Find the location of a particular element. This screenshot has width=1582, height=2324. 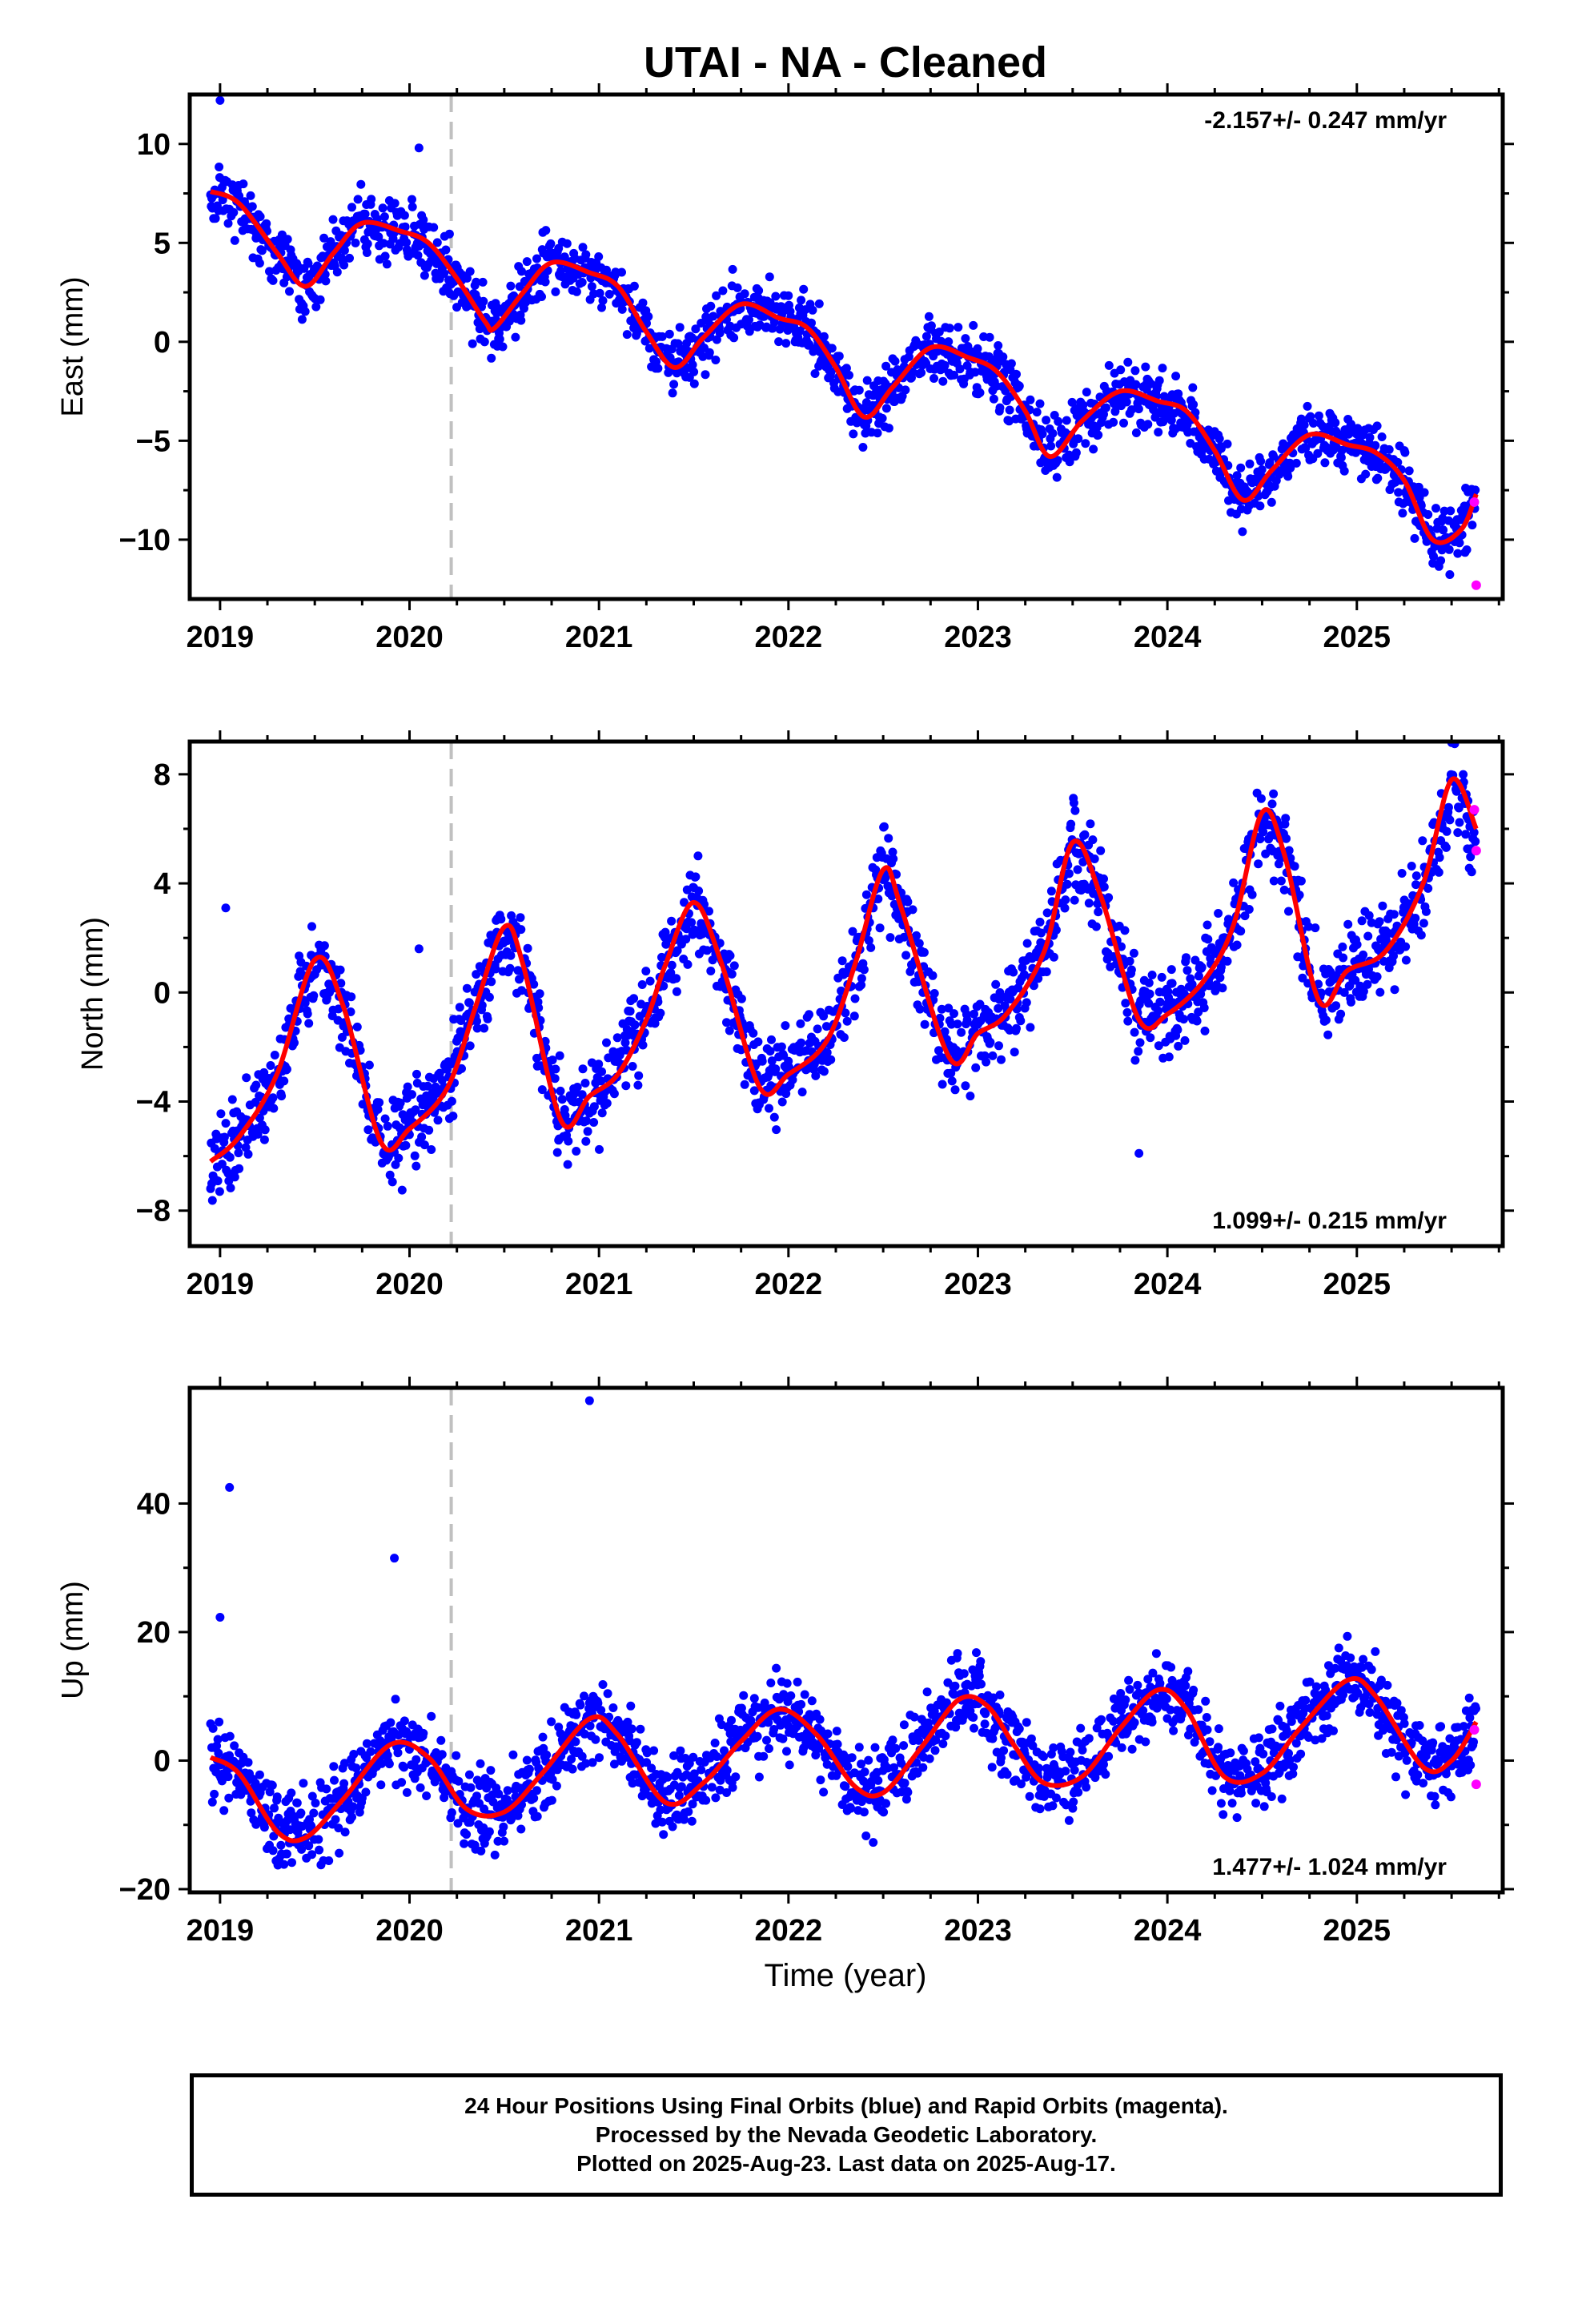

y-tick-label: −10 is located at coordinates (145, 540).